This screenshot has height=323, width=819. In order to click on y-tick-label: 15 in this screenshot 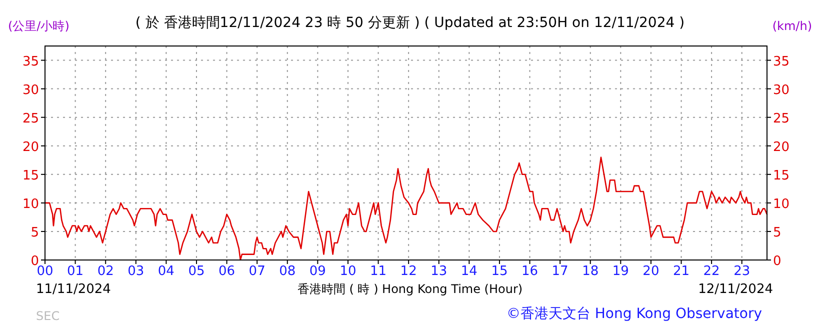, I will do `click(30, 176)`.